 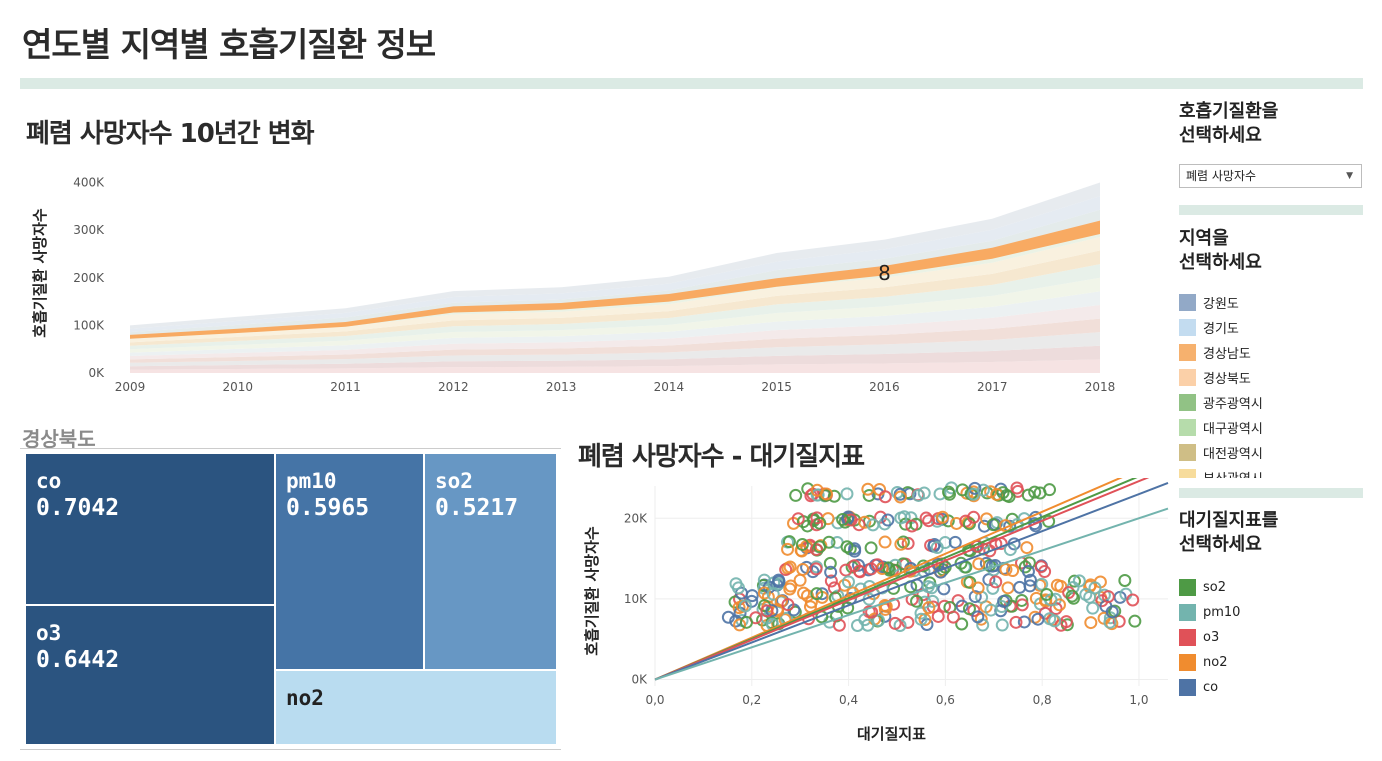 I want to click on disease-select: 폐렴 사망자수 ▼, so click(x=1270, y=176).